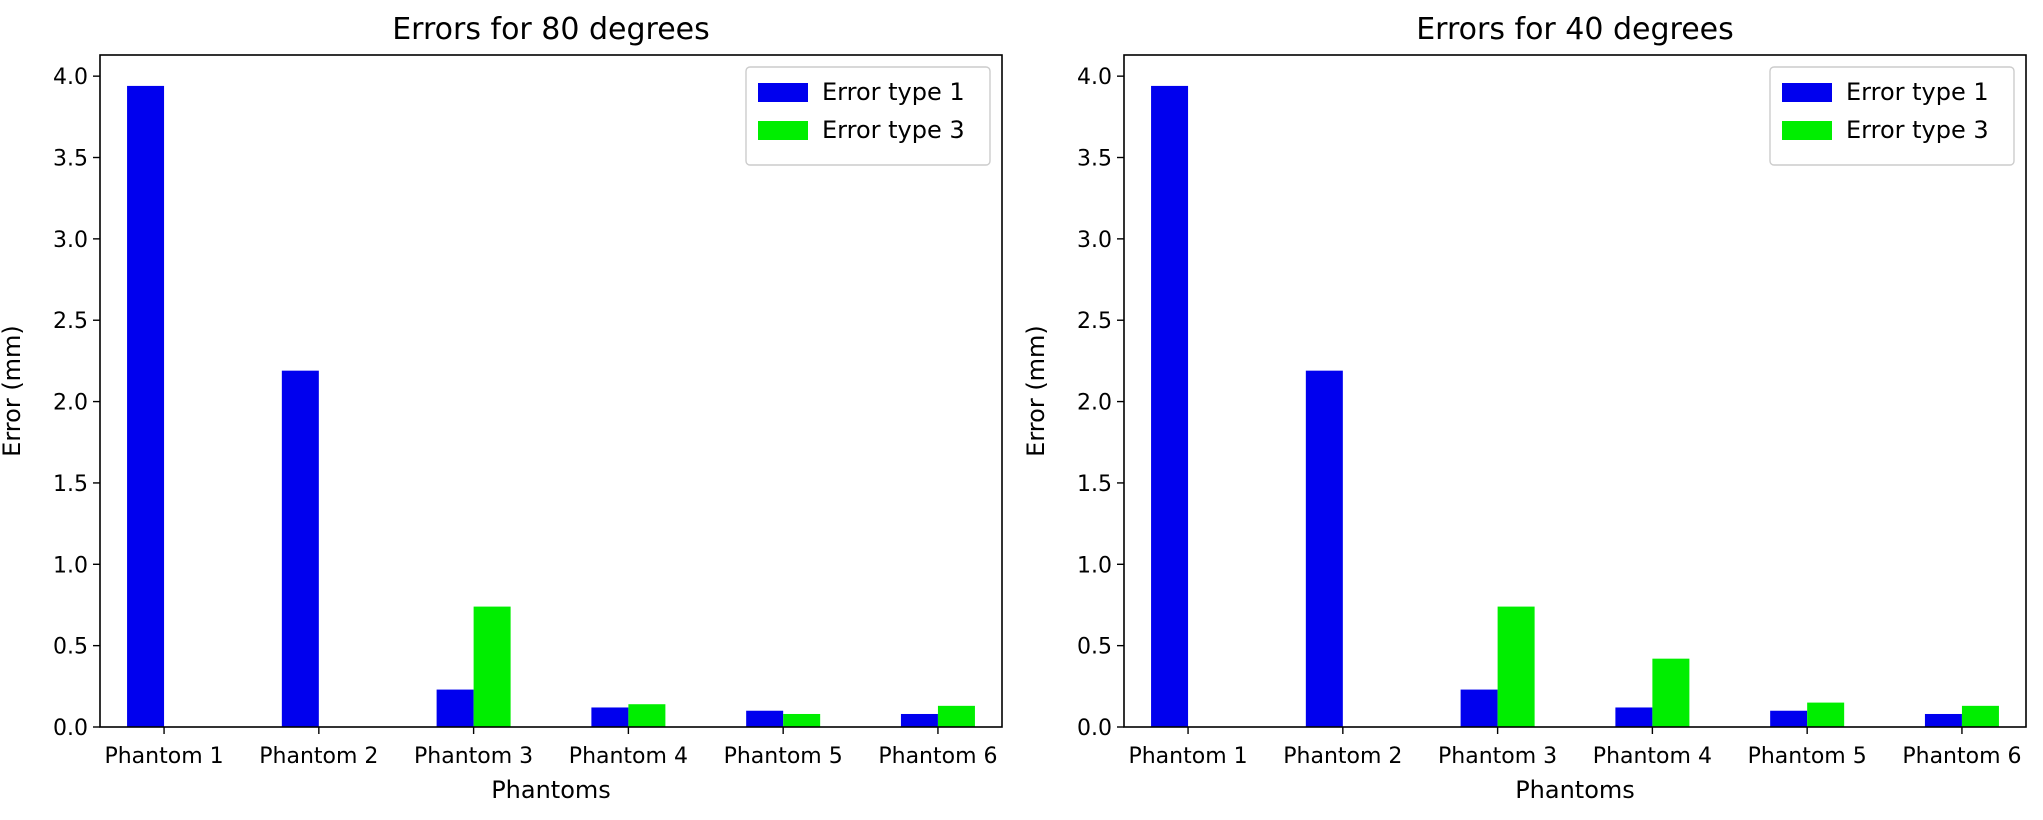  What do you see at coordinates (551, 29) in the screenshot?
I see `chart-title: Errors for 80 degrees` at bounding box center [551, 29].